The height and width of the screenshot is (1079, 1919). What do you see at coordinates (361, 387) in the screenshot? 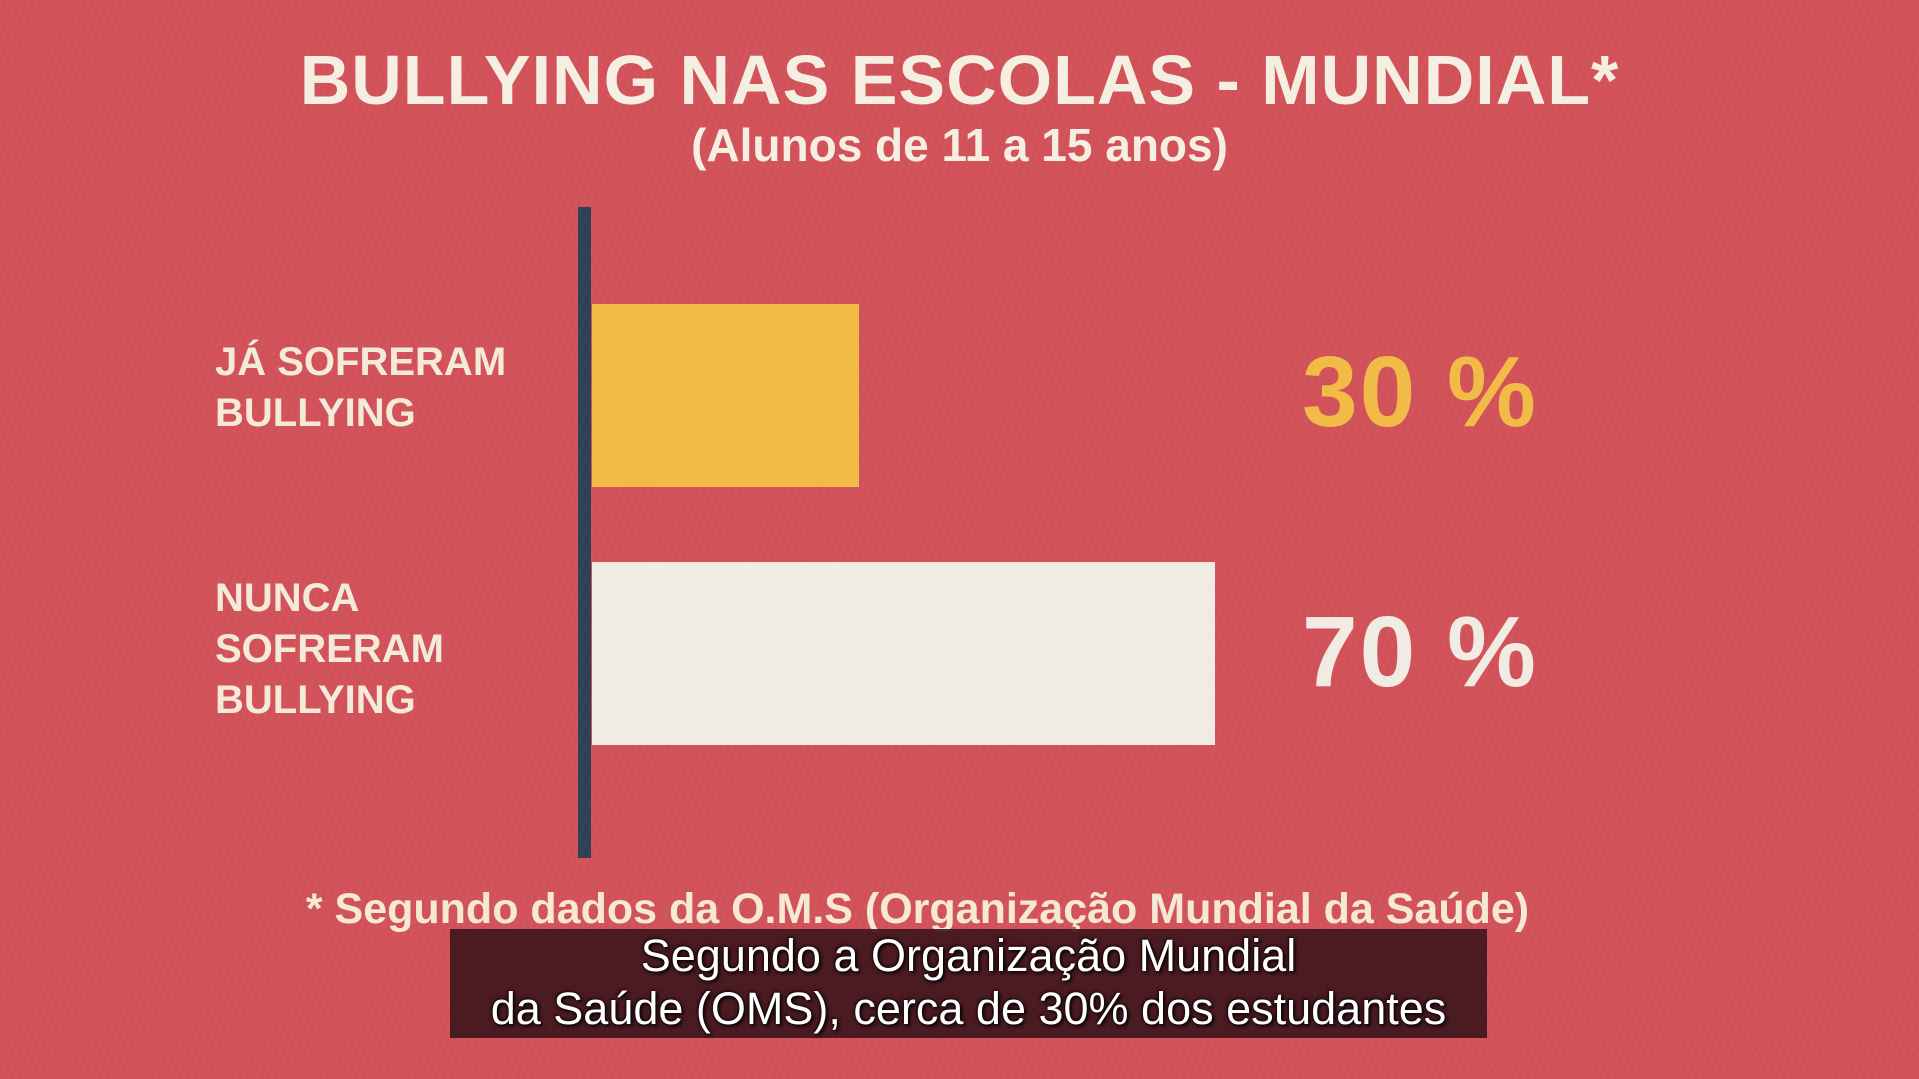
I see `bar-label-ja-sofreram-bullying: JÁ SOFRERAM BULLYING` at bounding box center [361, 387].